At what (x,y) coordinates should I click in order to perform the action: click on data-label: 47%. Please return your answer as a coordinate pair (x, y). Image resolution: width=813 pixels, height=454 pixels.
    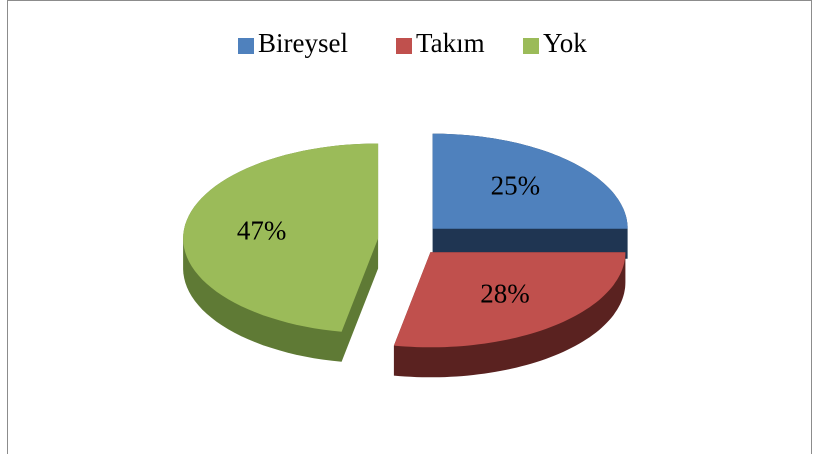
    Looking at the image, I should click on (262, 230).